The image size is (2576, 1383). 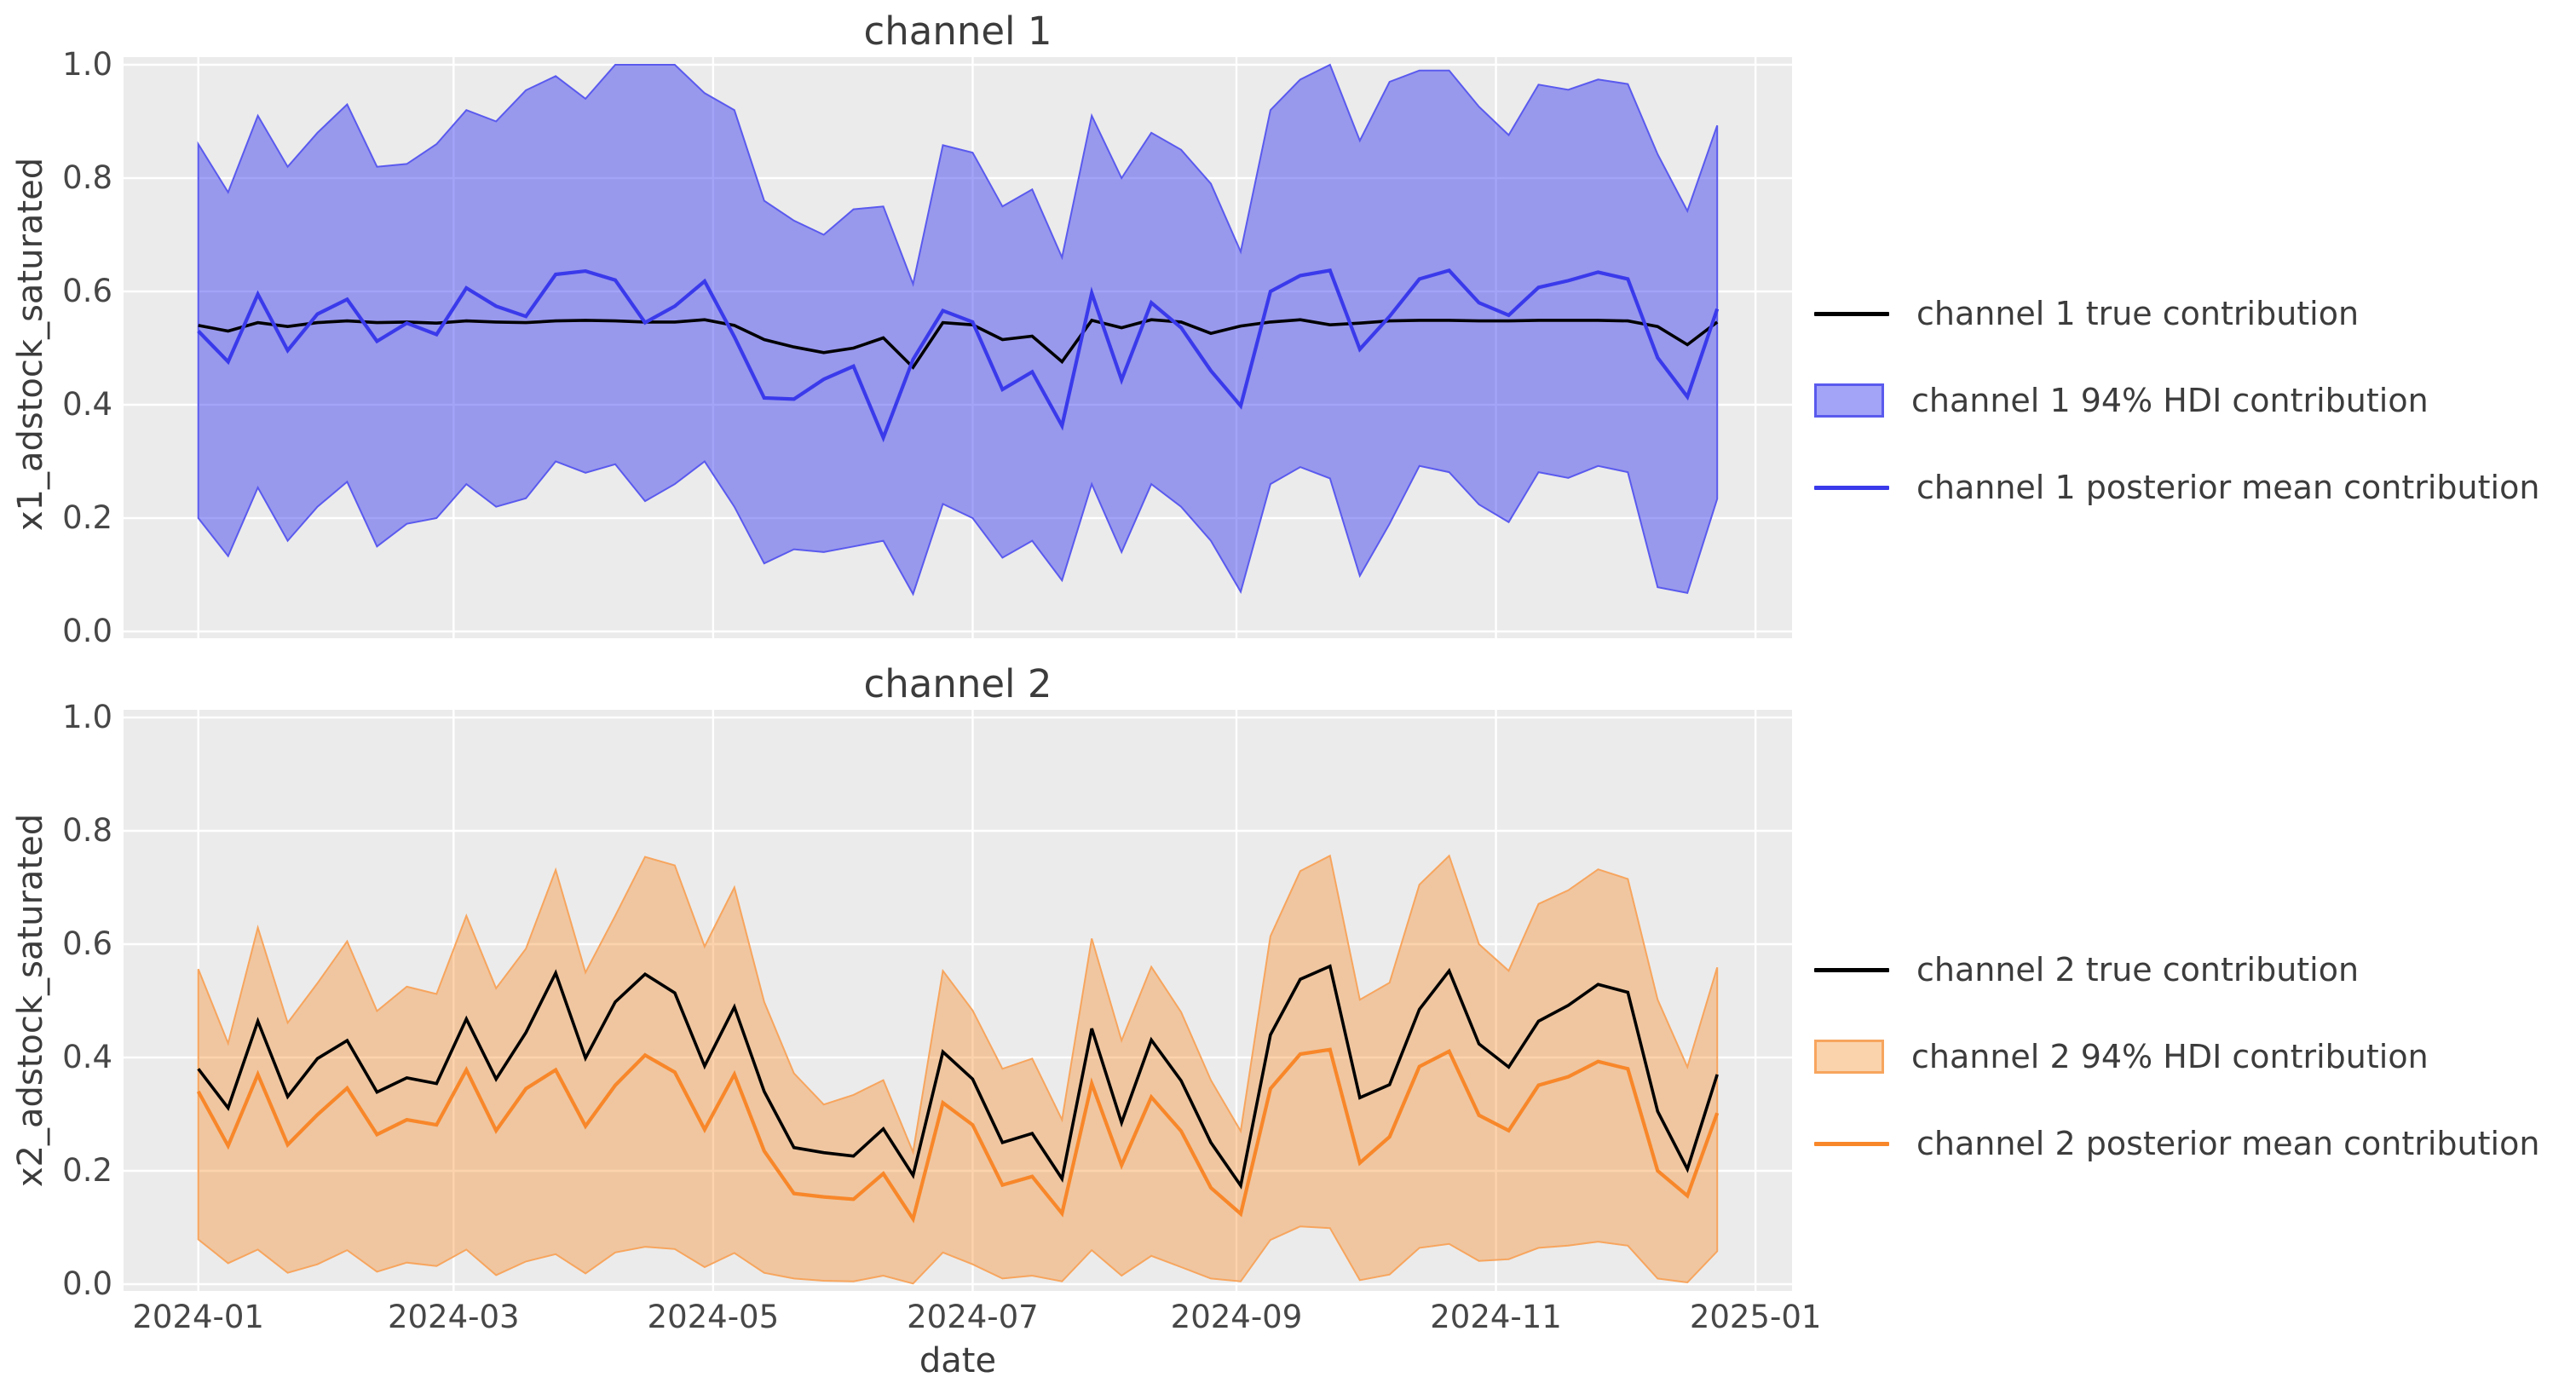 I want to click on legend-item: channel 1 true contribution, so click(x=2086, y=314).